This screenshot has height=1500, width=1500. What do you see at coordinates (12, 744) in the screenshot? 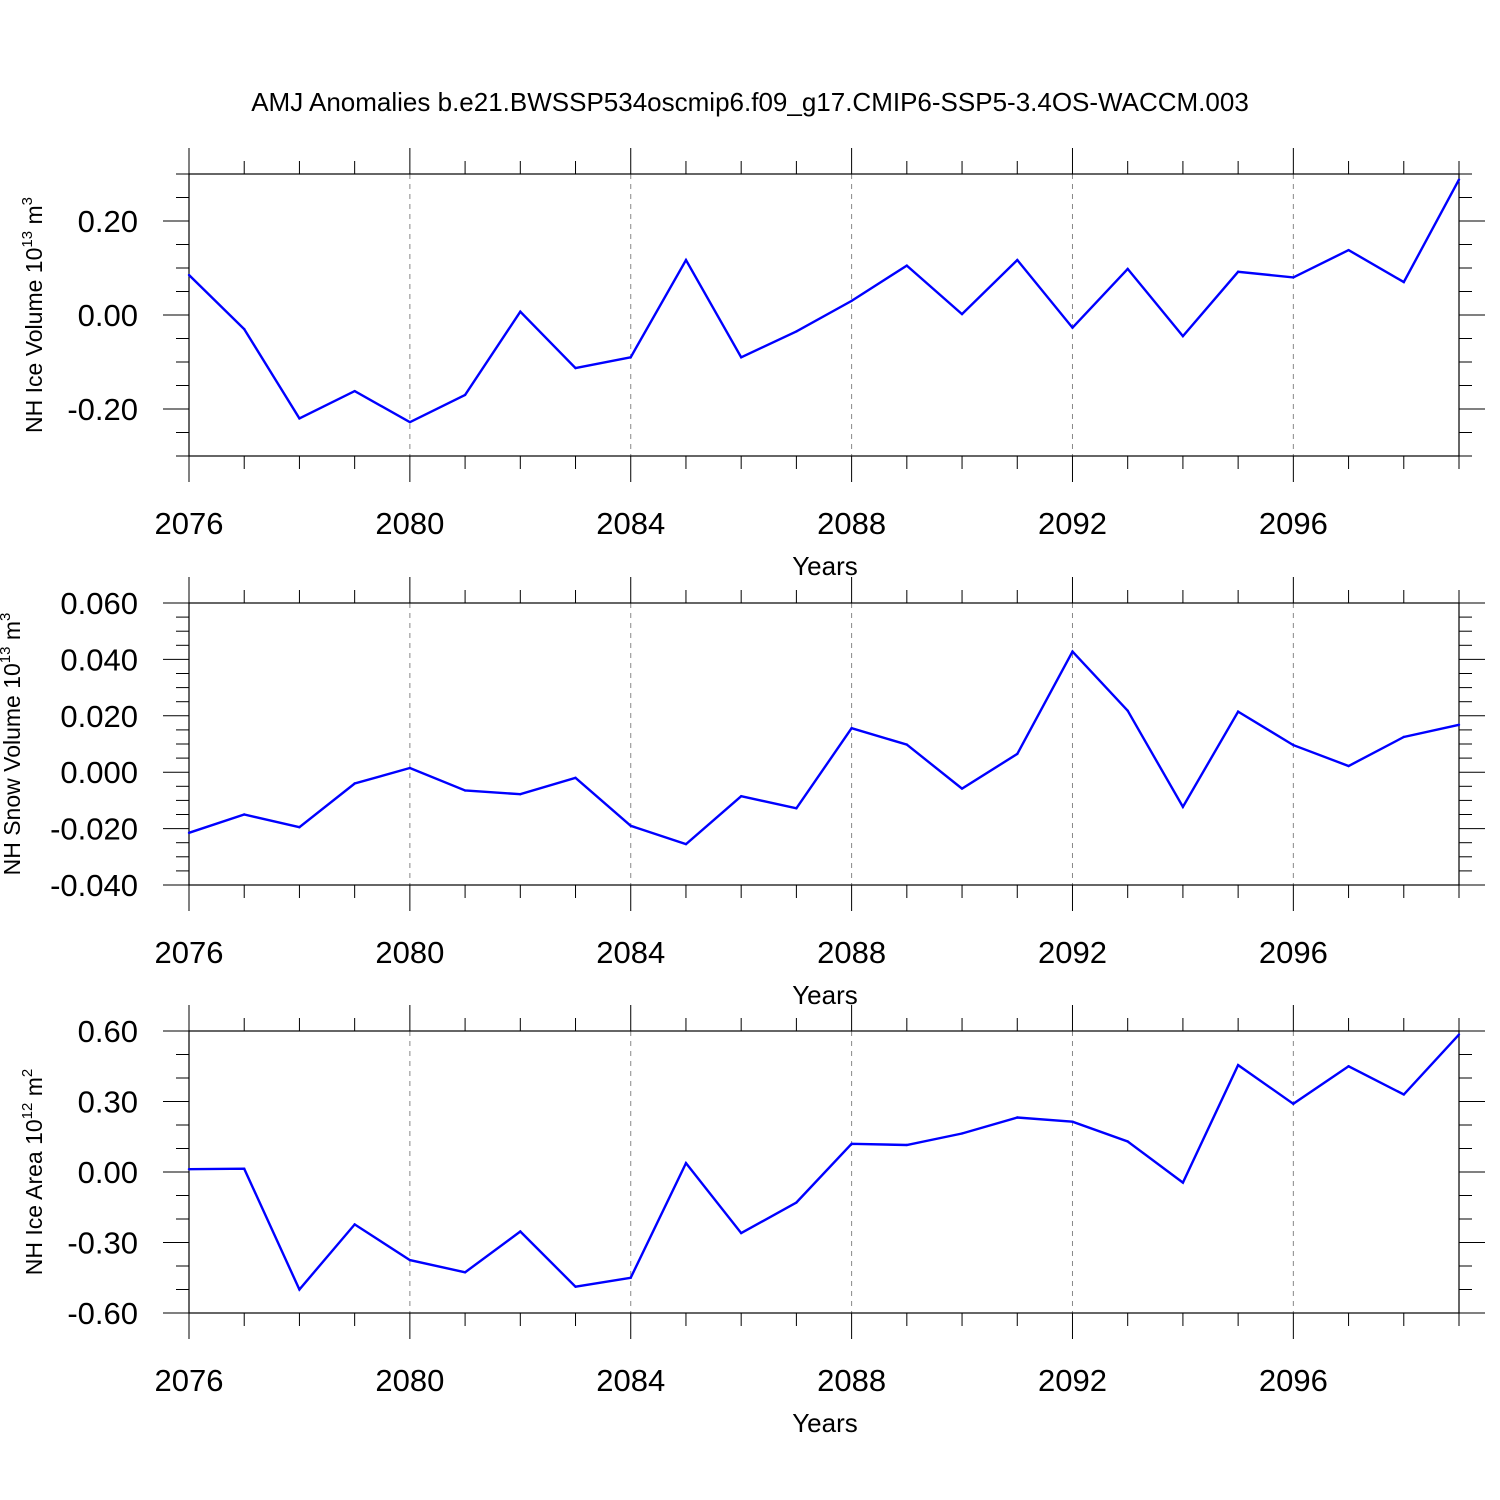
I see `y-axis-label: NH Snow Volume 1013 m3` at bounding box center [12, 744].